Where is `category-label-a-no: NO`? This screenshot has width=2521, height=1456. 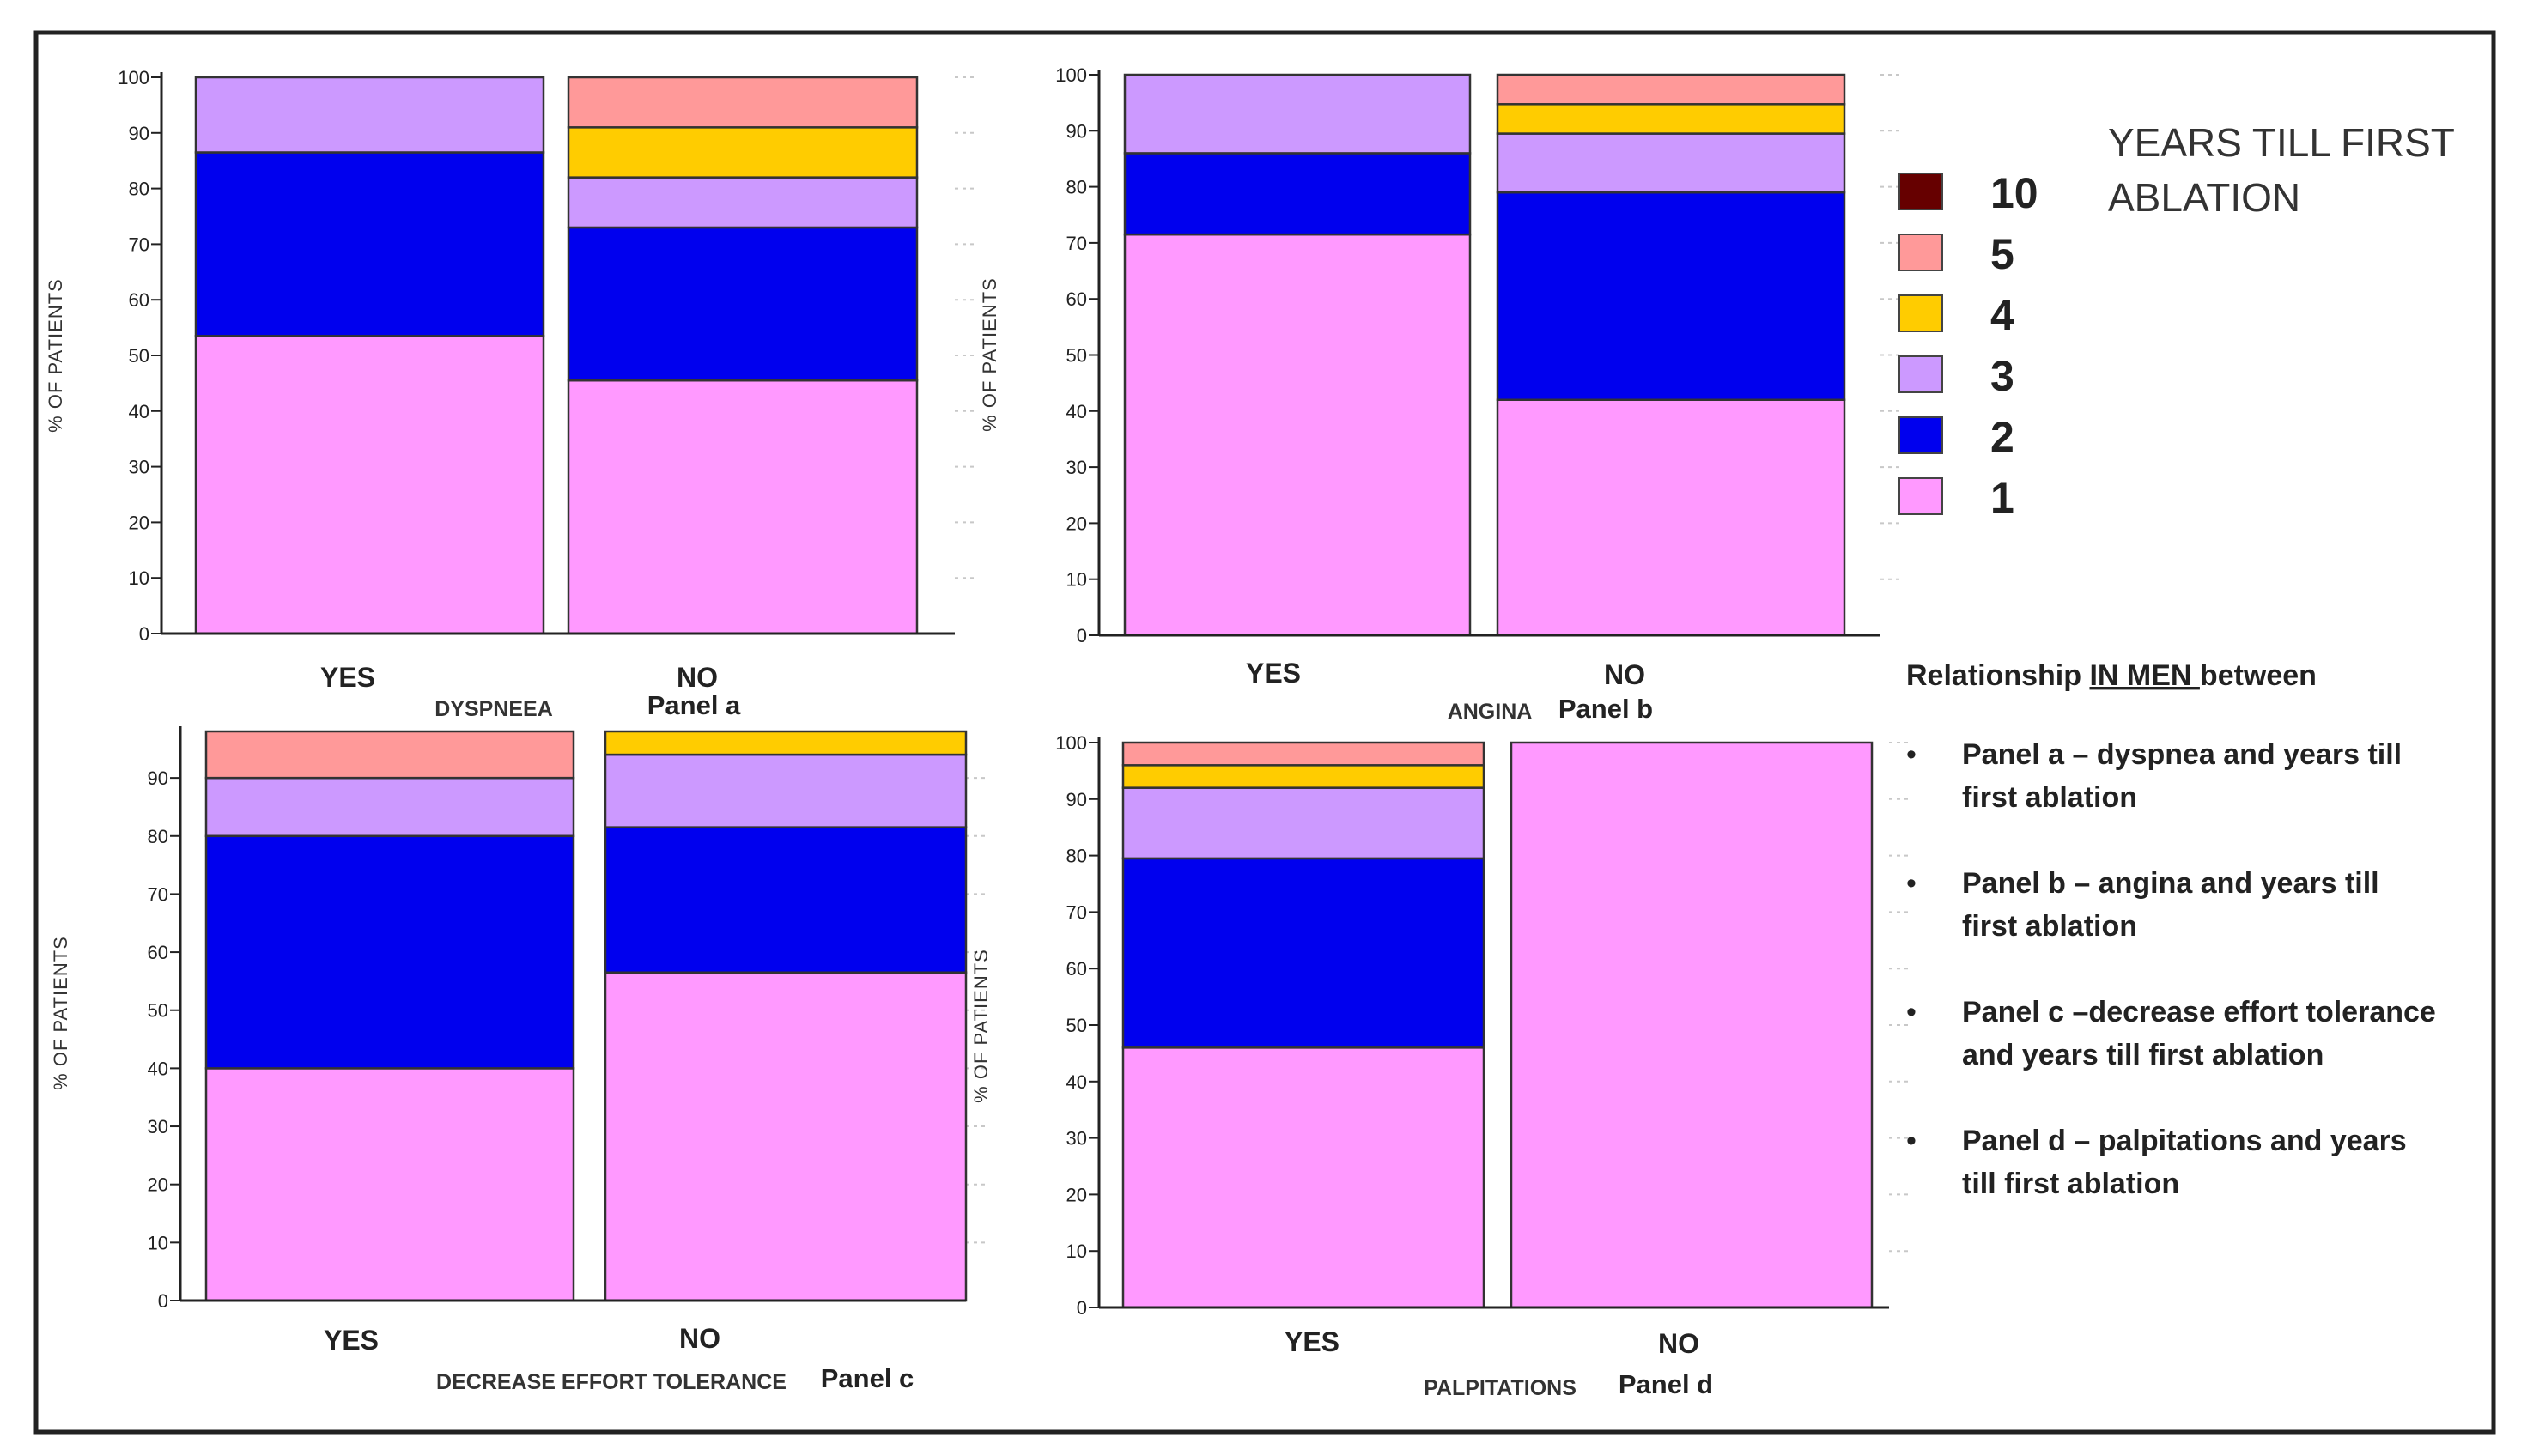
category-label-a-no: NO is located at coordinates (697, 678).